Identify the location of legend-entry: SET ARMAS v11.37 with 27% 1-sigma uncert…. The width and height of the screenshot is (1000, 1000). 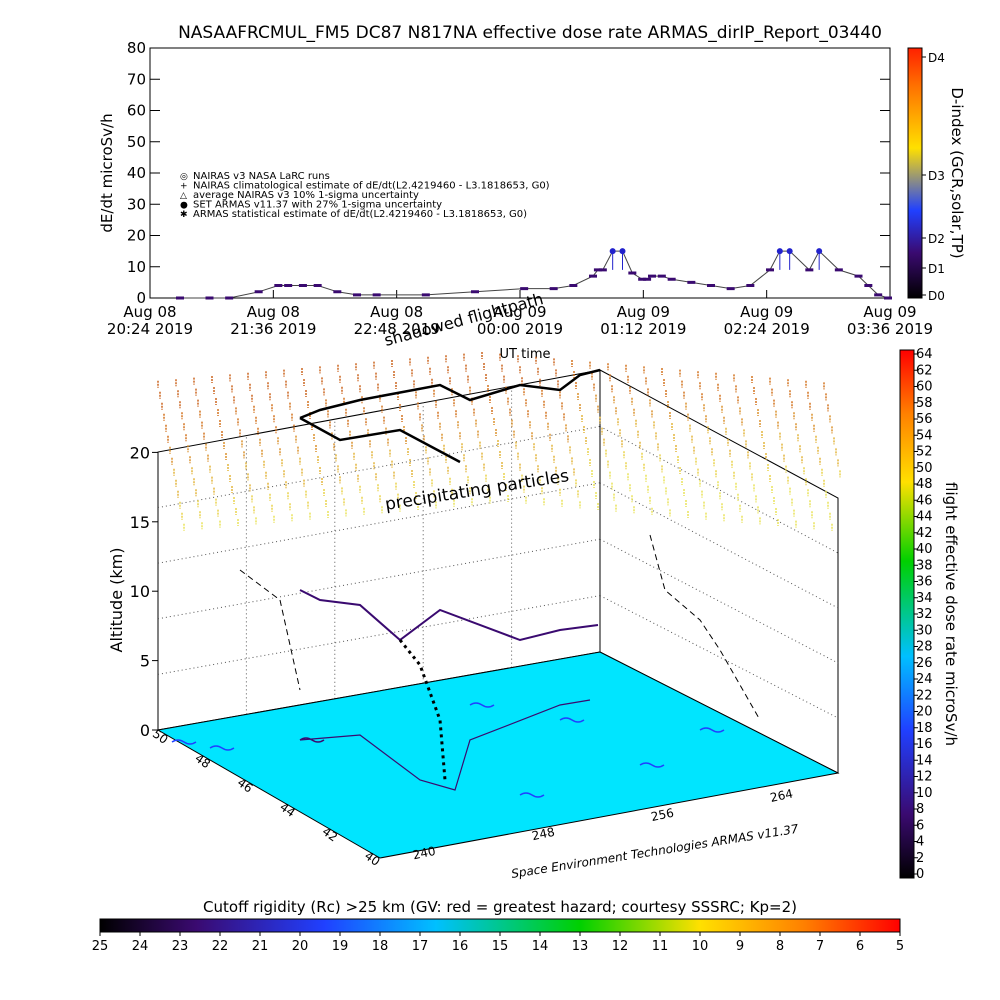
(317, 205).